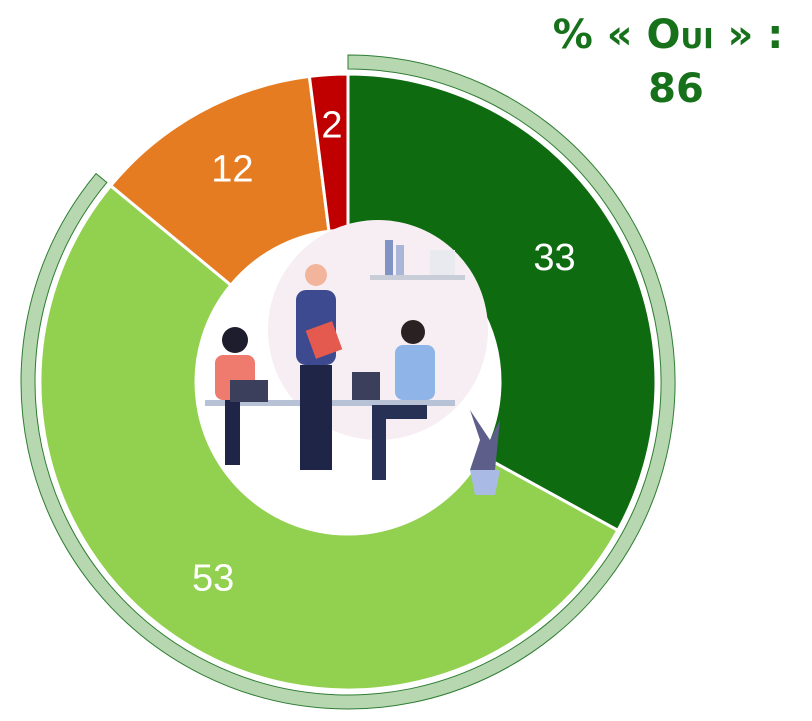 This screenshot has width=812, height=721. I want to click on data-label: 33, so click(554, 258).